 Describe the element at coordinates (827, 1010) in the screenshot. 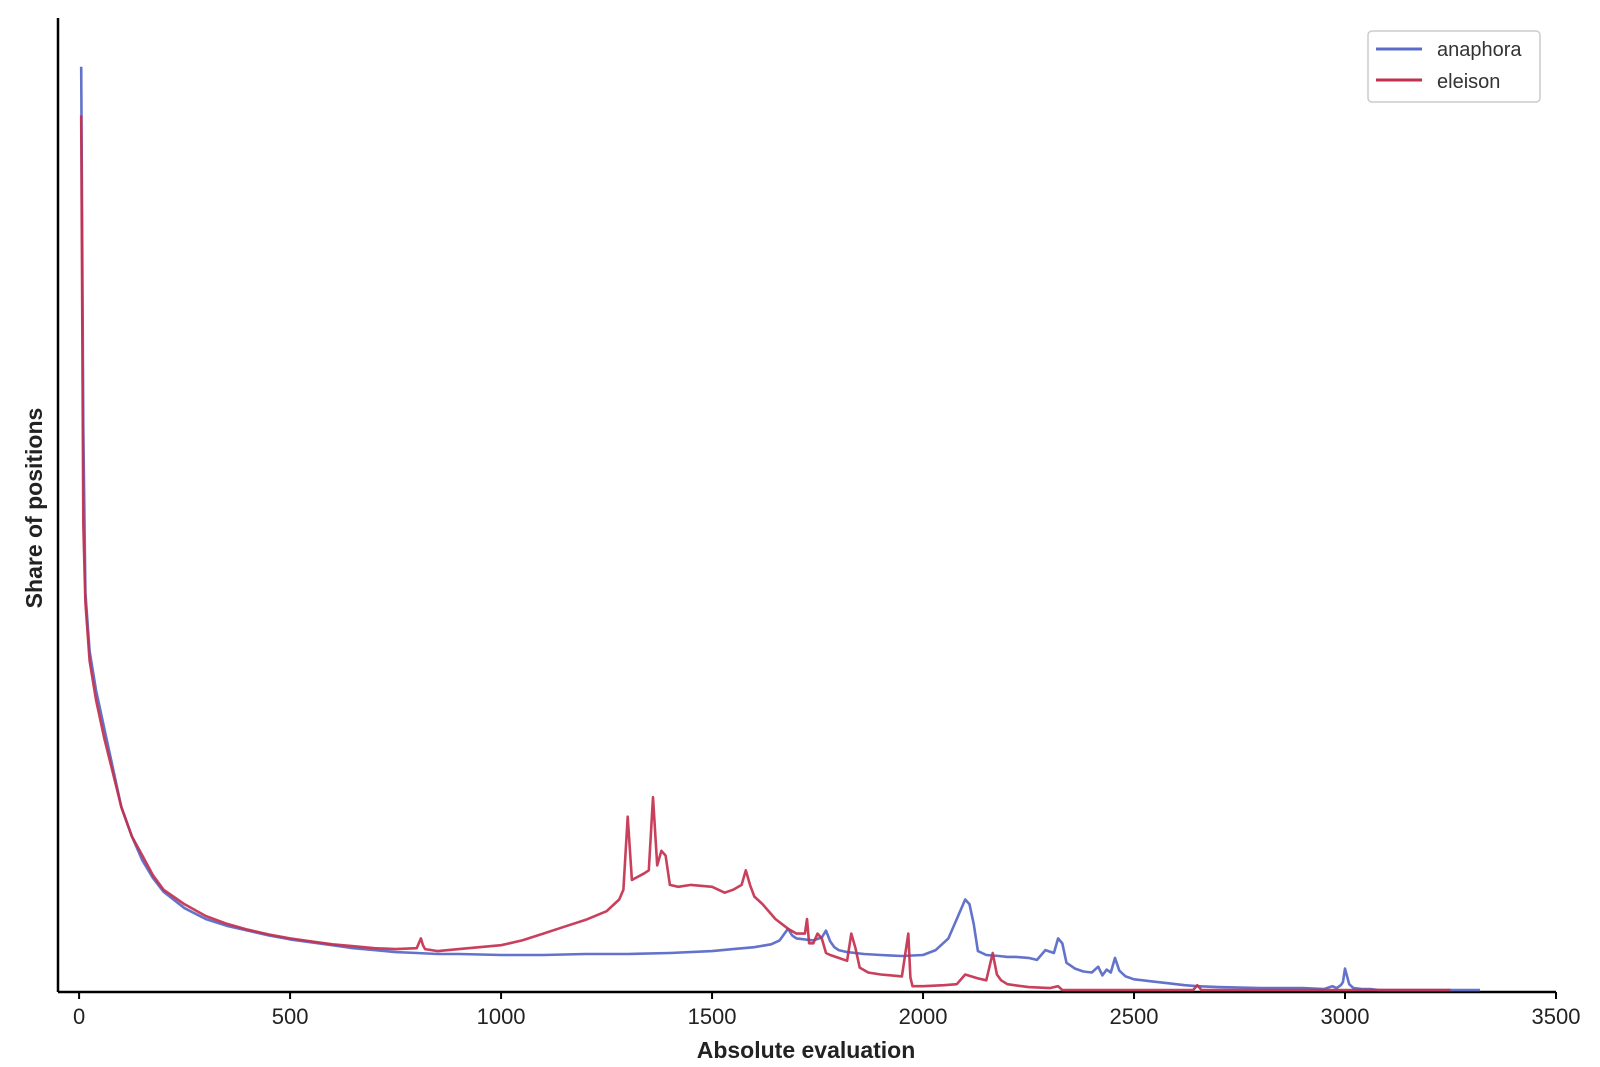

I see `x-ticks: 0 500 1000 1500 2000 2500 3000 3500` at that location.